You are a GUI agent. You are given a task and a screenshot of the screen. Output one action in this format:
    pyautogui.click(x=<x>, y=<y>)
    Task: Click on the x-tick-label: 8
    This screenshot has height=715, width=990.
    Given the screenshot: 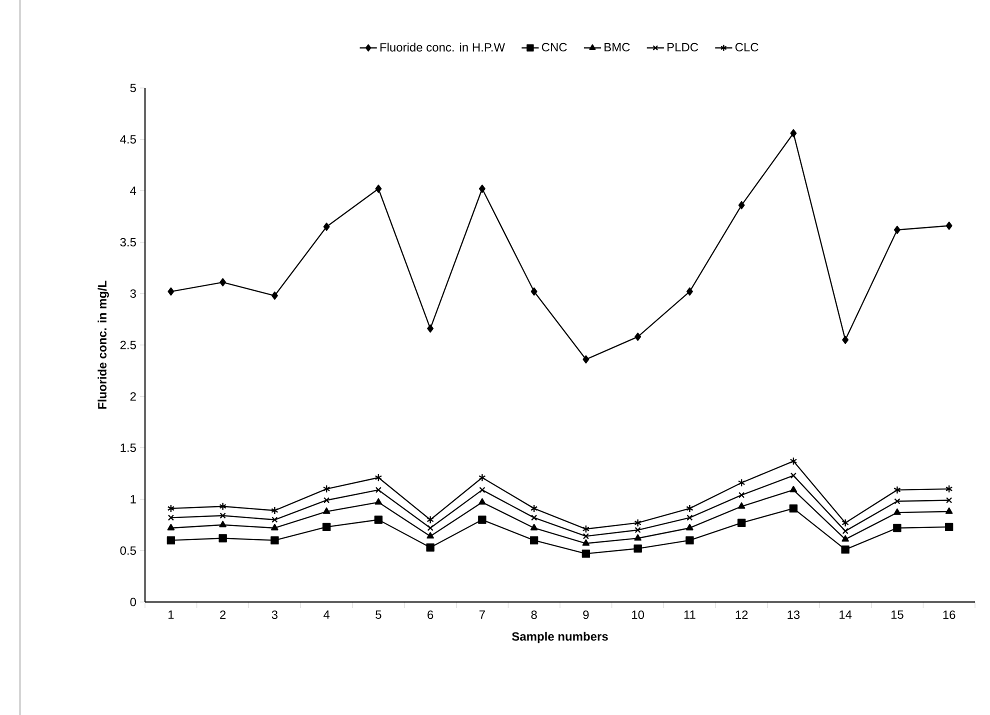 What is the action you would take?
    pyautogui.click(x=534, y=615)
    